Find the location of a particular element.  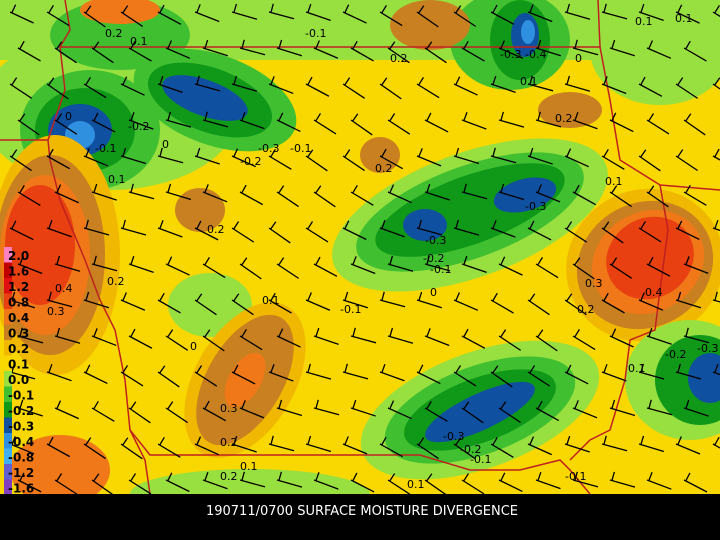

contour-label: -0.3 is located at coordinates (510, 54).